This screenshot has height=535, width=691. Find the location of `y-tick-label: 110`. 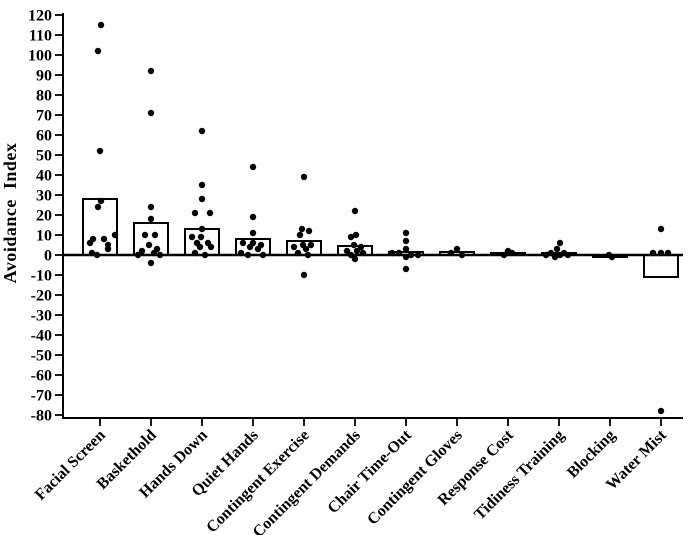

y-tick-label: 110 is located at coordinates (40, 36).